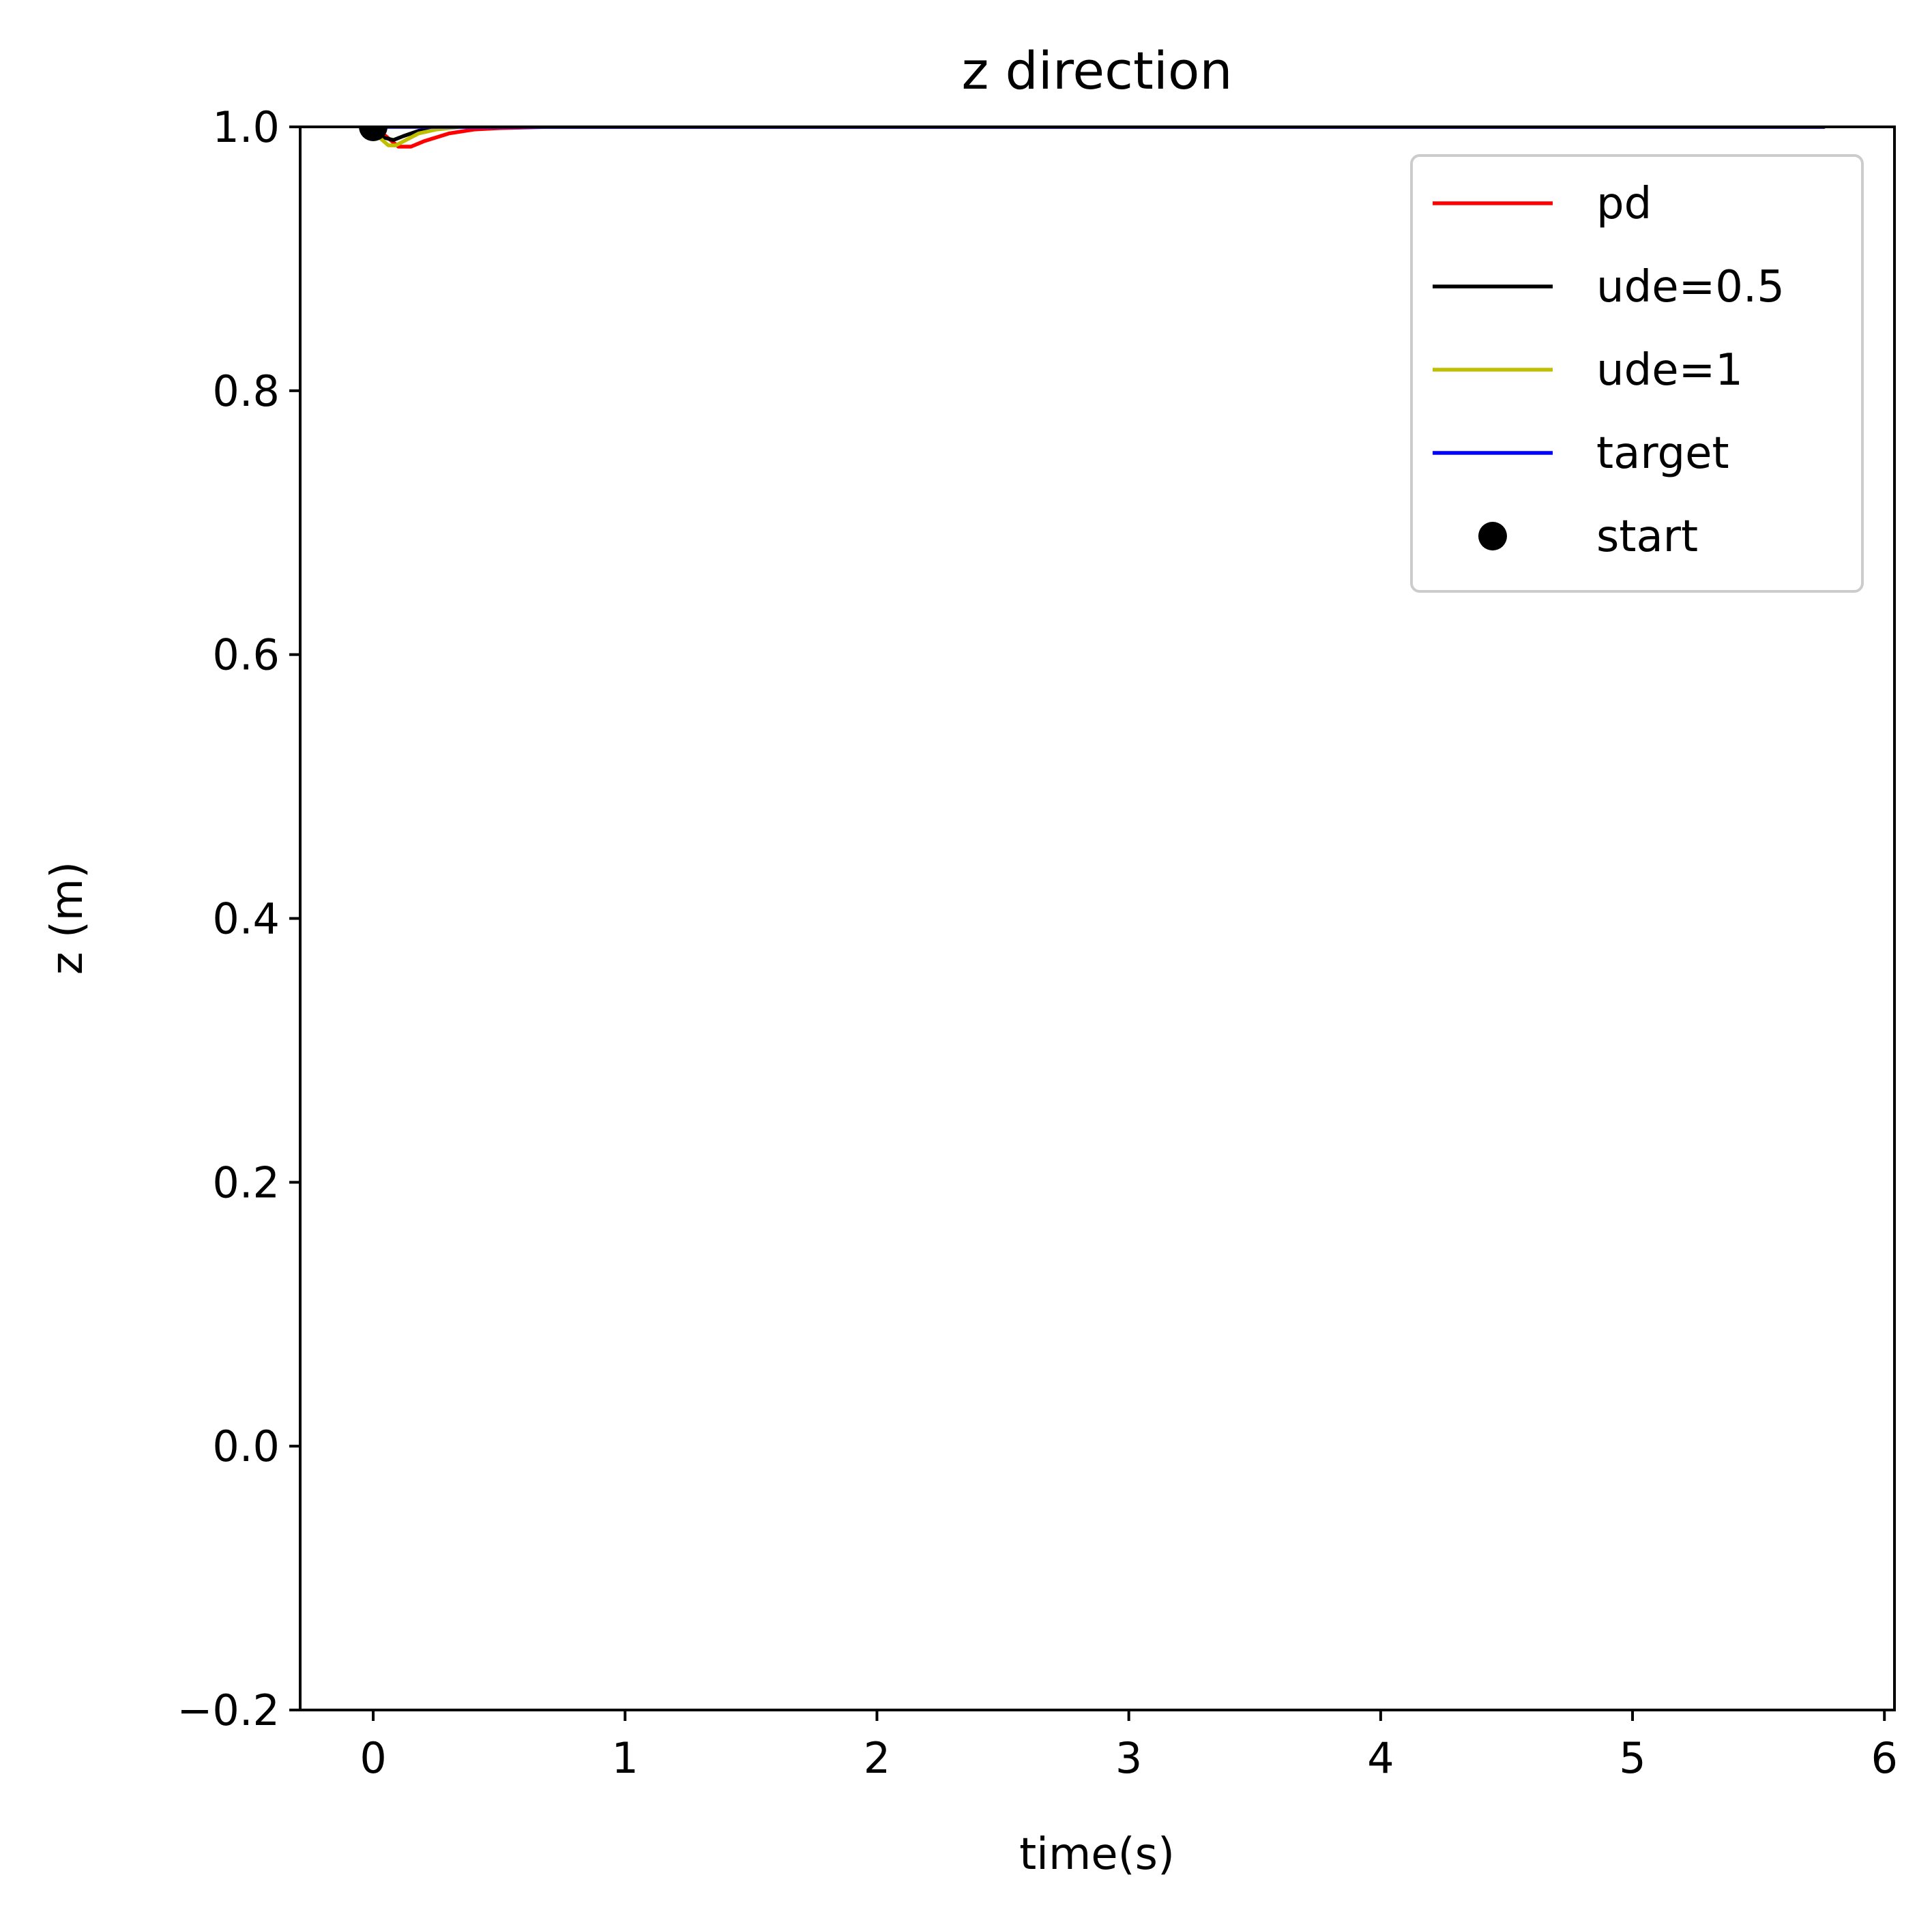 Image resolution: width=1932 pixels, height=1916 pixels. I want to click on y-tick-label: 0.6, so click(246, 655).